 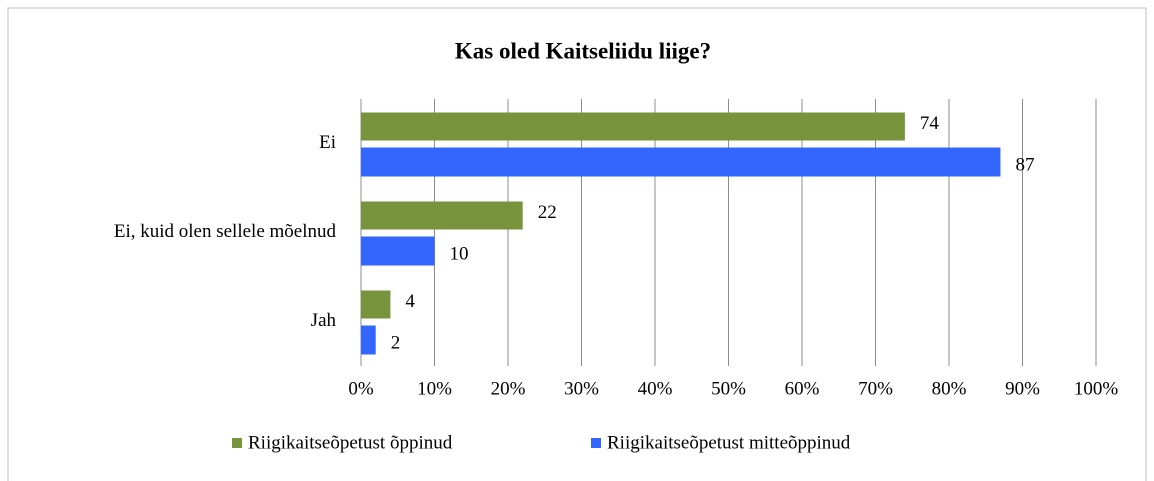 What do you see at coordinates (1096, 388) in the screenshot?
I see `x-tick-label: 100%` at bounding box center [1096, 388].